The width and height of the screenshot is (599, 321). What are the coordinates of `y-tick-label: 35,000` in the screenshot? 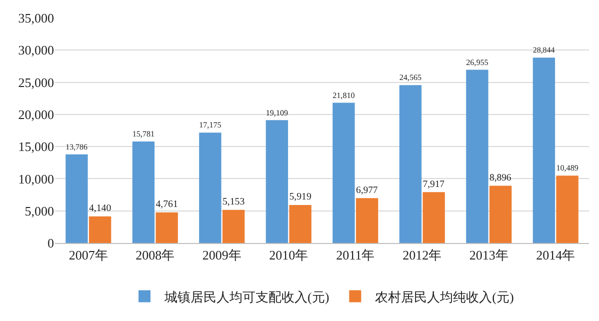 It's located at (36, 18).